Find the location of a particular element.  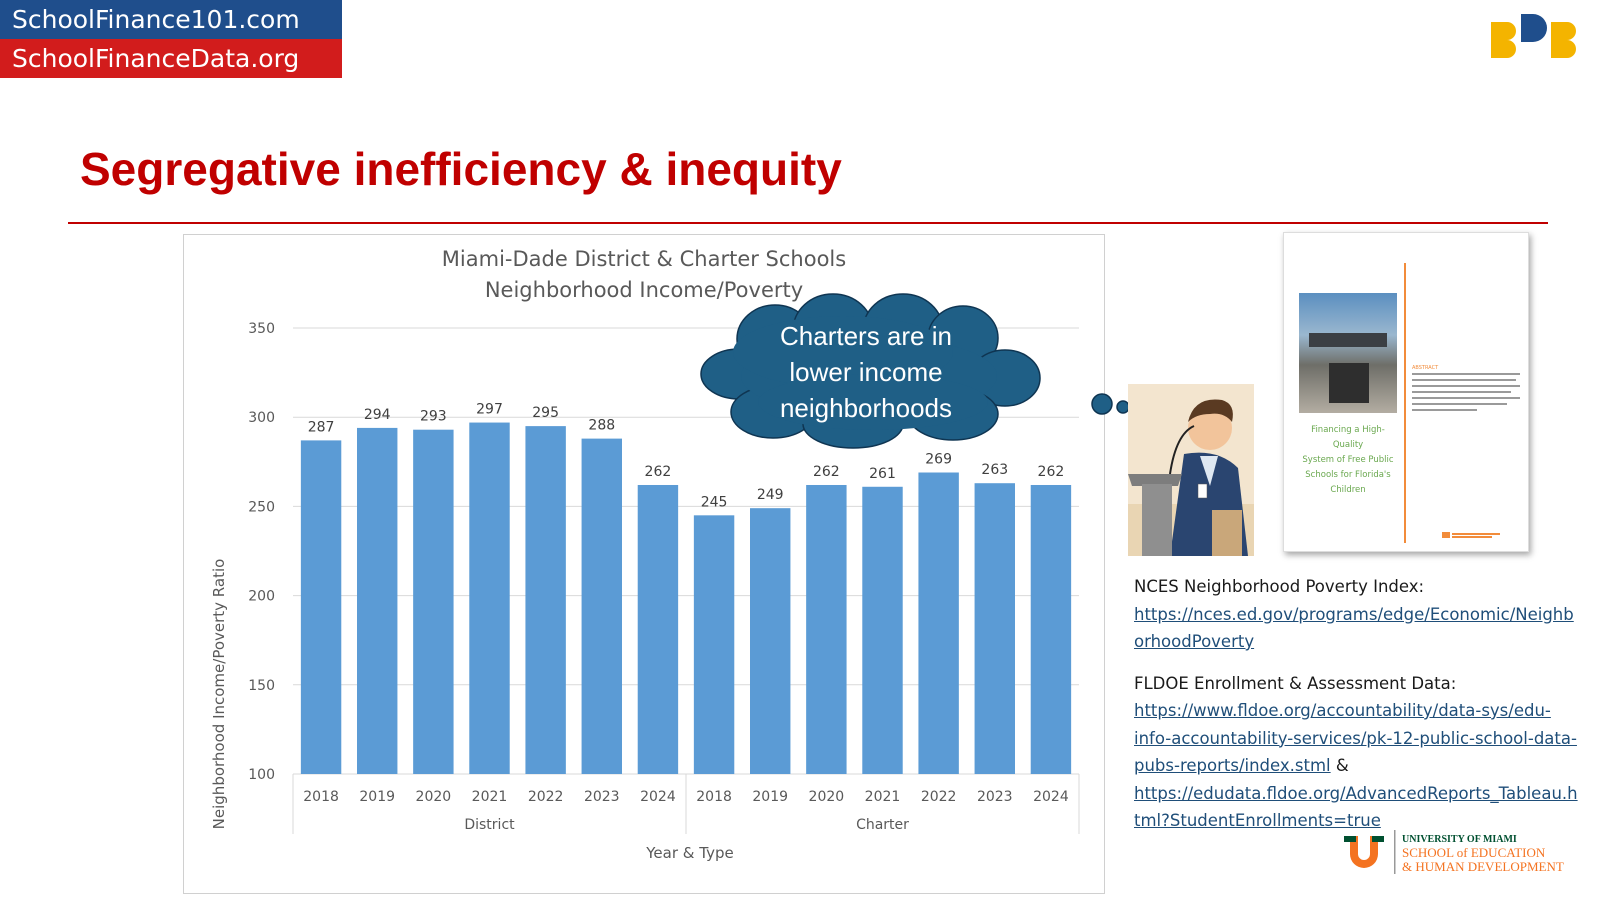

data-label: 249 is located at coordinates (770, 495).